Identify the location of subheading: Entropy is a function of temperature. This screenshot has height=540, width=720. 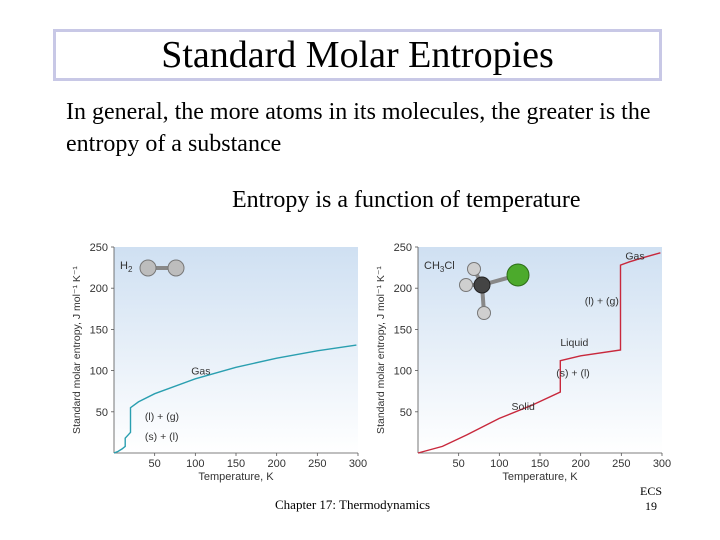
(406, 200).